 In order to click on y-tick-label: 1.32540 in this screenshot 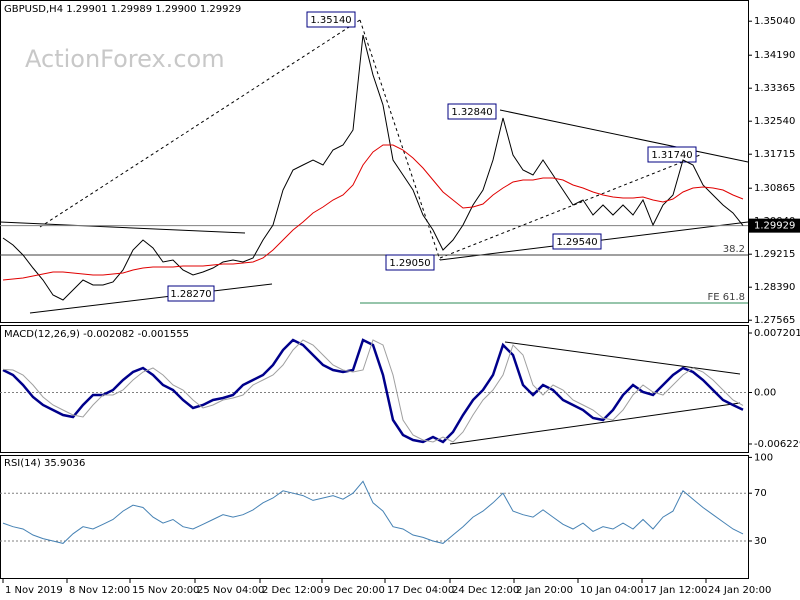, I will do `click(774, 121)`.